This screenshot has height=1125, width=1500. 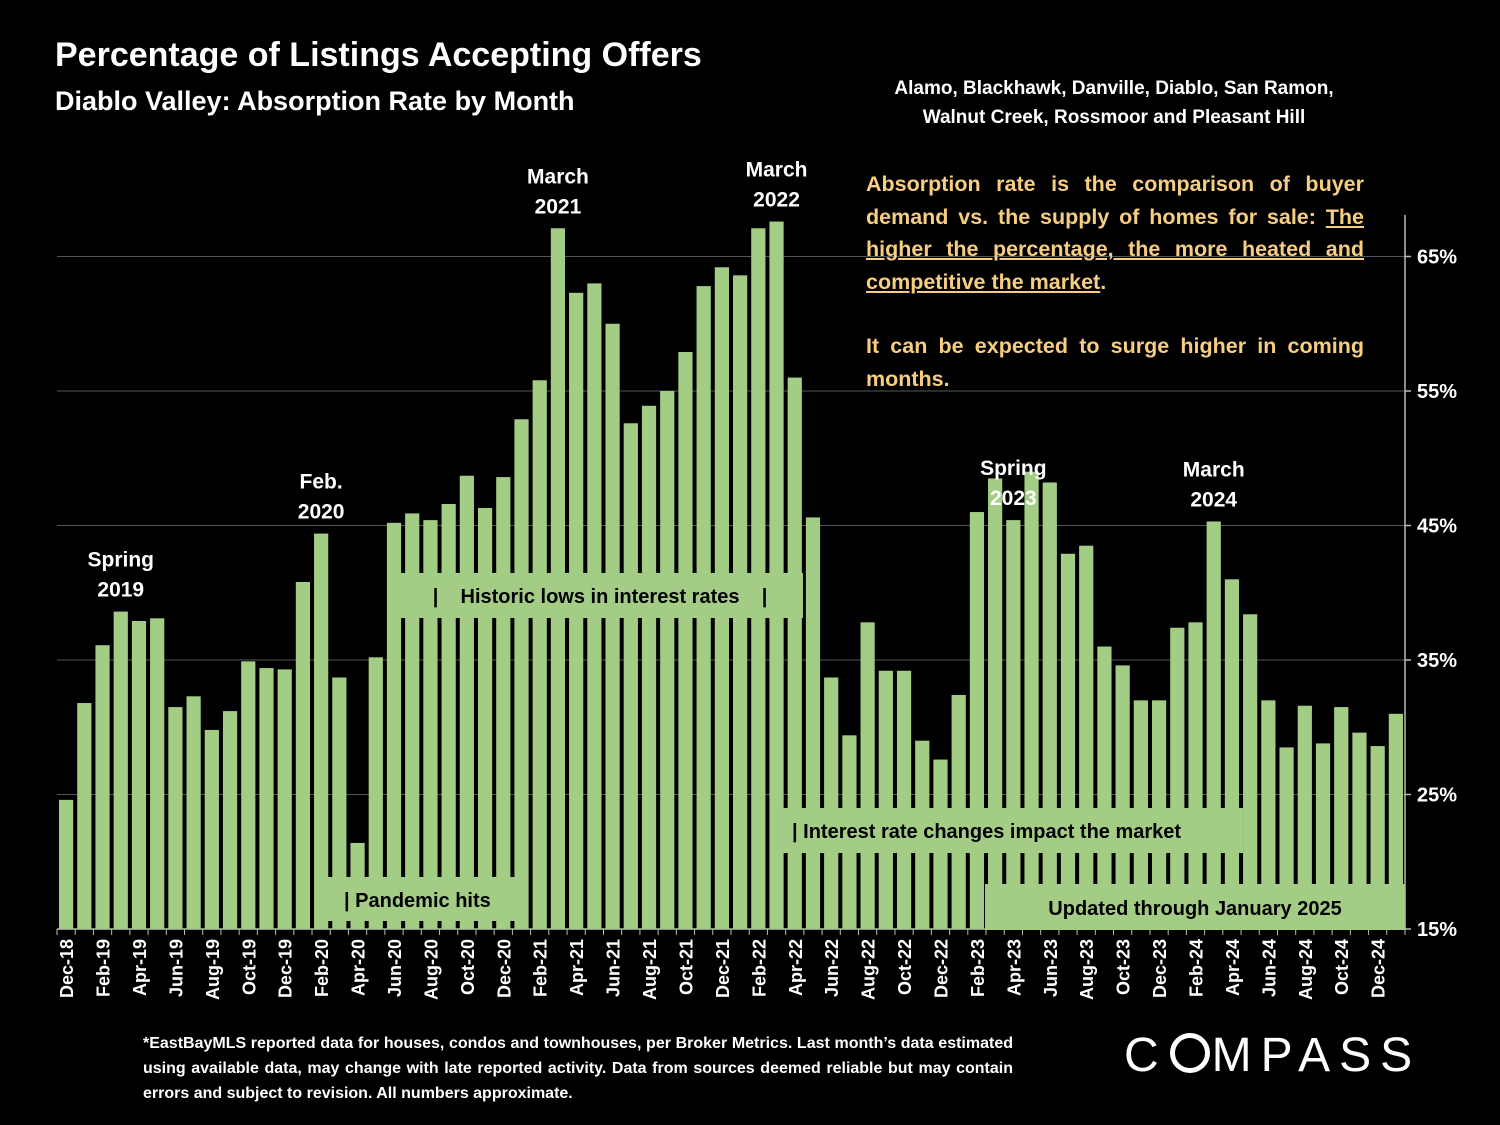 I want to click on x-tick-label: Dec-21, so click(x=723, y=968).